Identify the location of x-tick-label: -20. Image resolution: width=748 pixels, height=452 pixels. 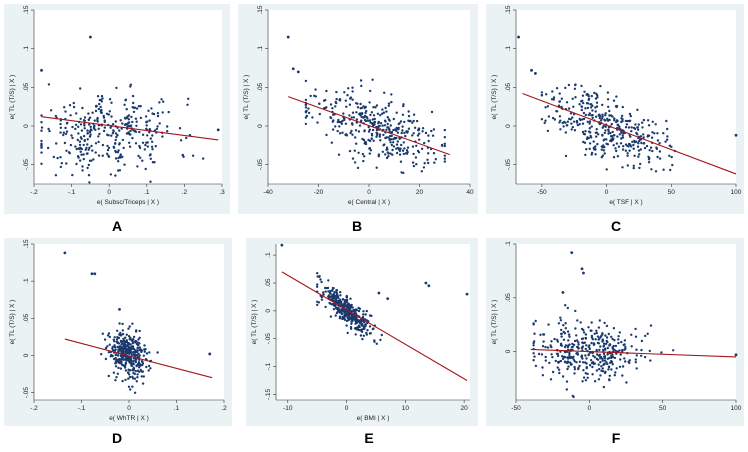
(319, 192).